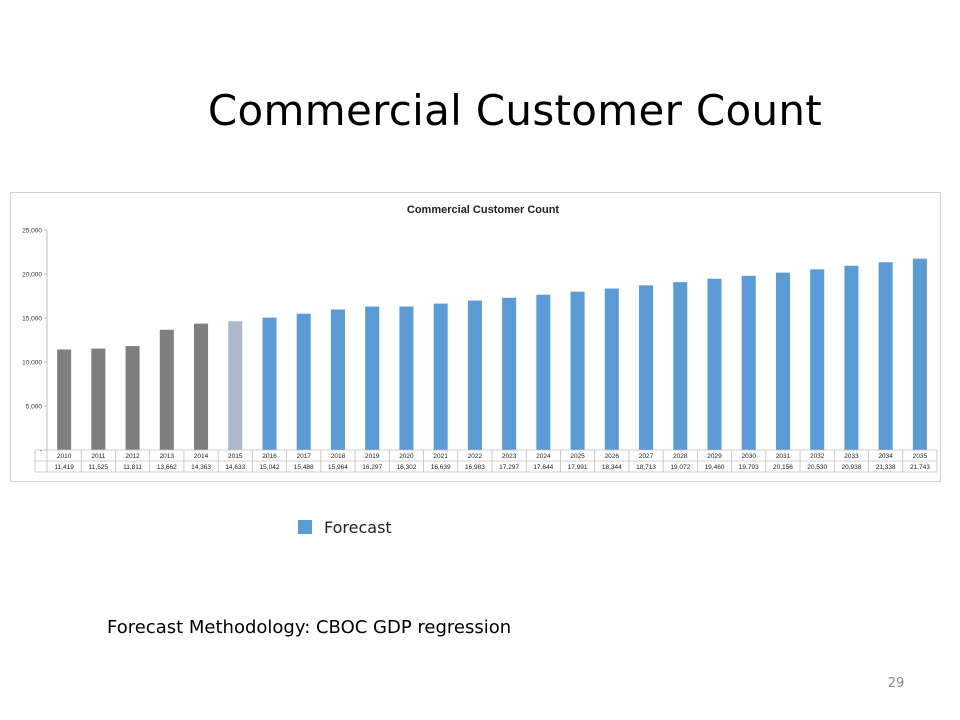 The image size is (960, 720). What do you see at coordinates (406, 467) in the screenshot?
I see `data-label: 16,302` at bounding box center [406, 467].